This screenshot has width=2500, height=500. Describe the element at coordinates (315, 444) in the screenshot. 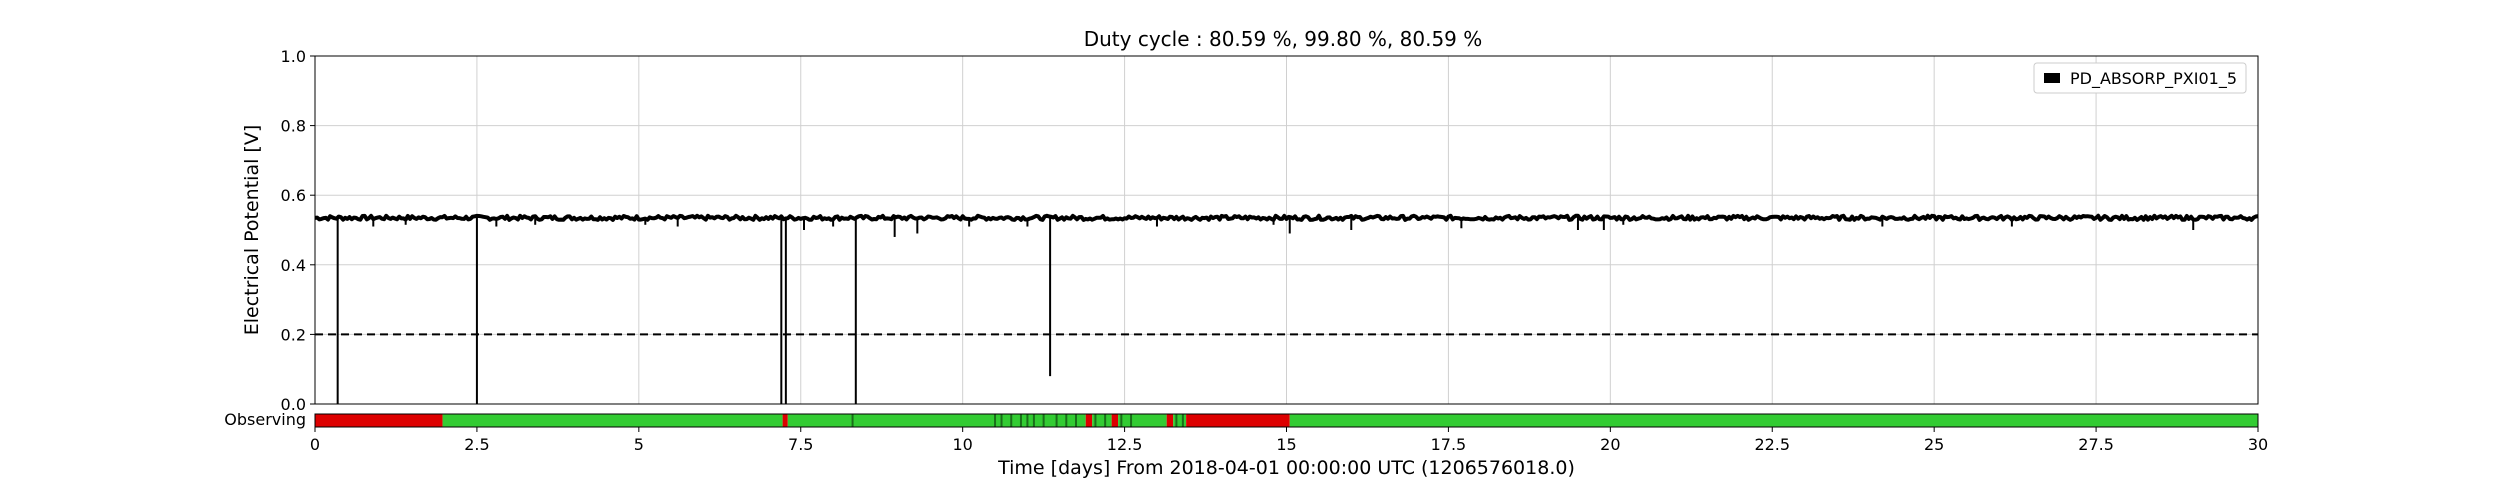

I see `x-tick-label-0: 0` at that location.